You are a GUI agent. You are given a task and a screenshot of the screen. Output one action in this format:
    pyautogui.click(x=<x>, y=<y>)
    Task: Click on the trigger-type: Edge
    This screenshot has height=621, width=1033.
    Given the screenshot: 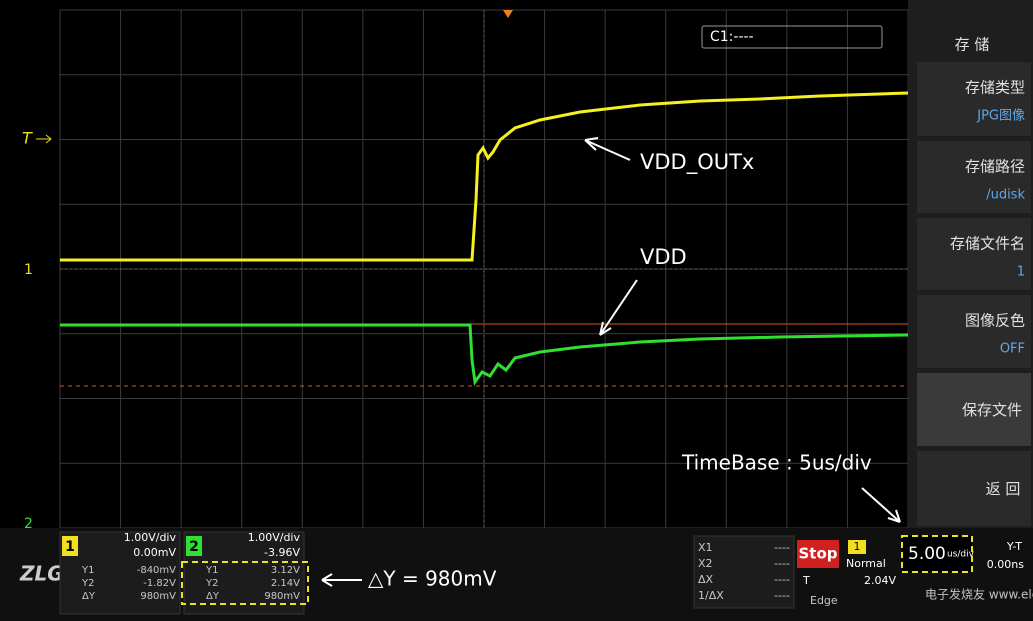 What is the action you would take?
    pyautogui.click(x=824, y=600)
    